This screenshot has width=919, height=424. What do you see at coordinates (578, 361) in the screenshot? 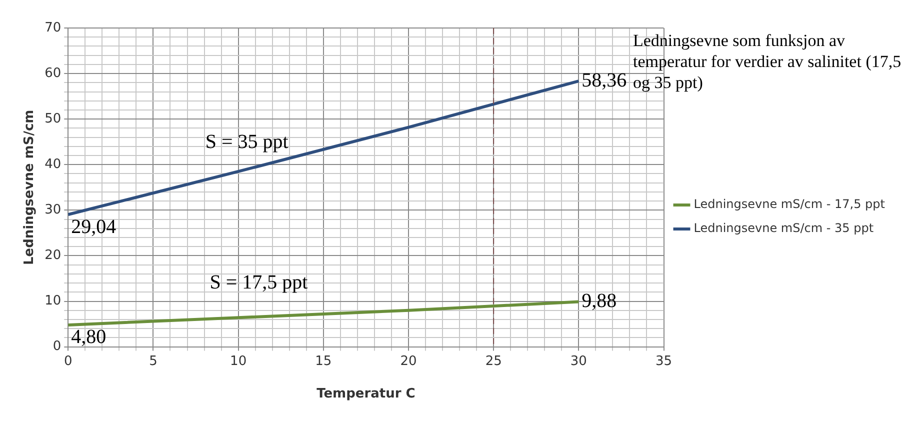
I see `x-tick-label: 30` at bounding box center [578, 361].